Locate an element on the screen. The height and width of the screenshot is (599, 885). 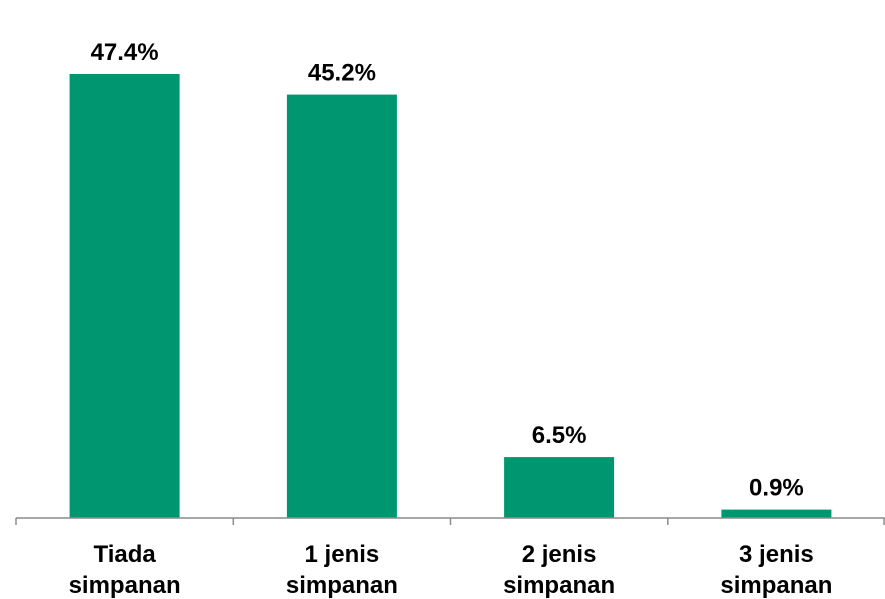
category-label-line: 3 jenis is located at coordinates (776, 554).